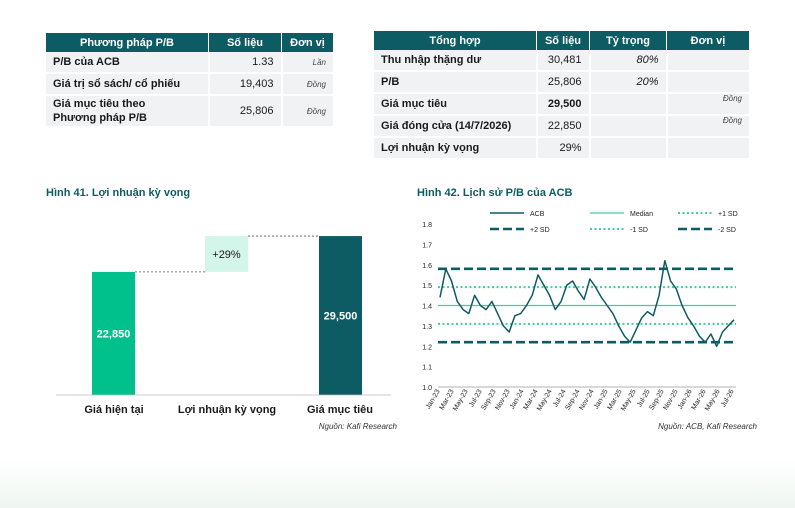  Describe the element at coordinates (128, 63) in the screenshot. I see `row-label: P/B của ACB` at that location.